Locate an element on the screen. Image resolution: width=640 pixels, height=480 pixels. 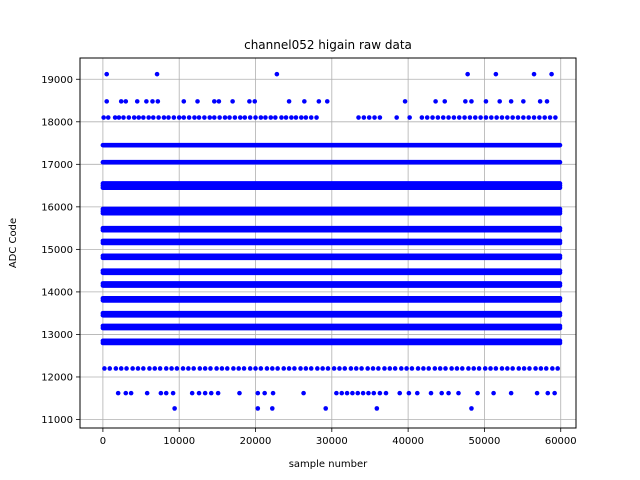
y-tick-label: 11000 is located at coordinates (57, 420).